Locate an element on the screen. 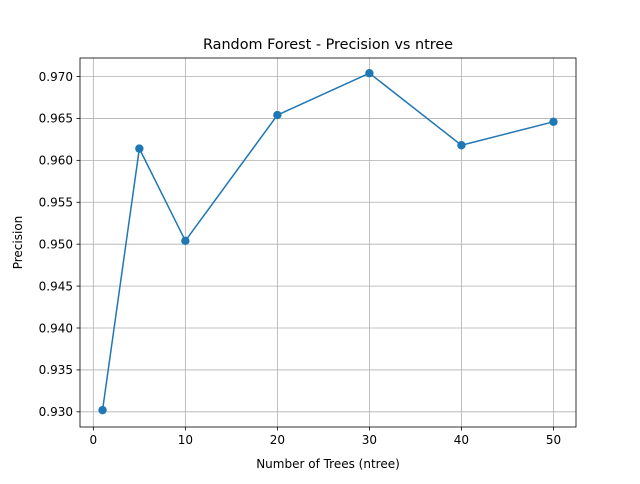 Image resolution: width=640 pixels, height=484 pixels. x-tick-label: 50 is located at coordinates (553, 440).